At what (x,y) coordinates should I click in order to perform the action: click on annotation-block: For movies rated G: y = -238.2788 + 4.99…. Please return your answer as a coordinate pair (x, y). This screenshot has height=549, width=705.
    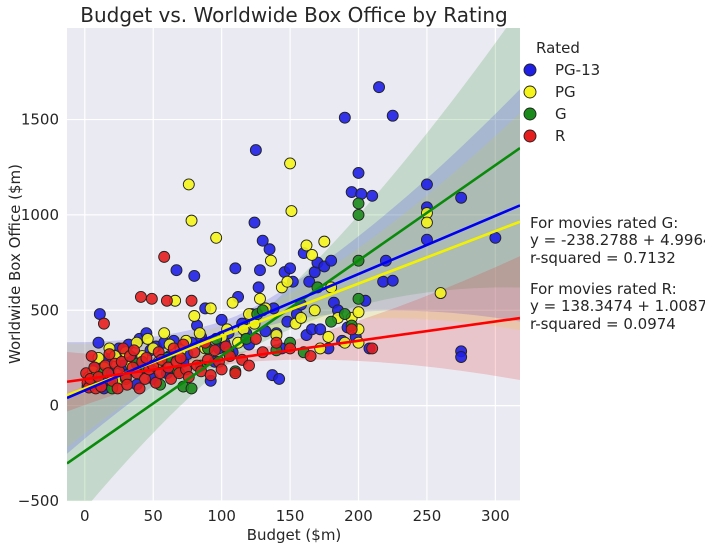
    Looking at the image, I should click on (617, 273).